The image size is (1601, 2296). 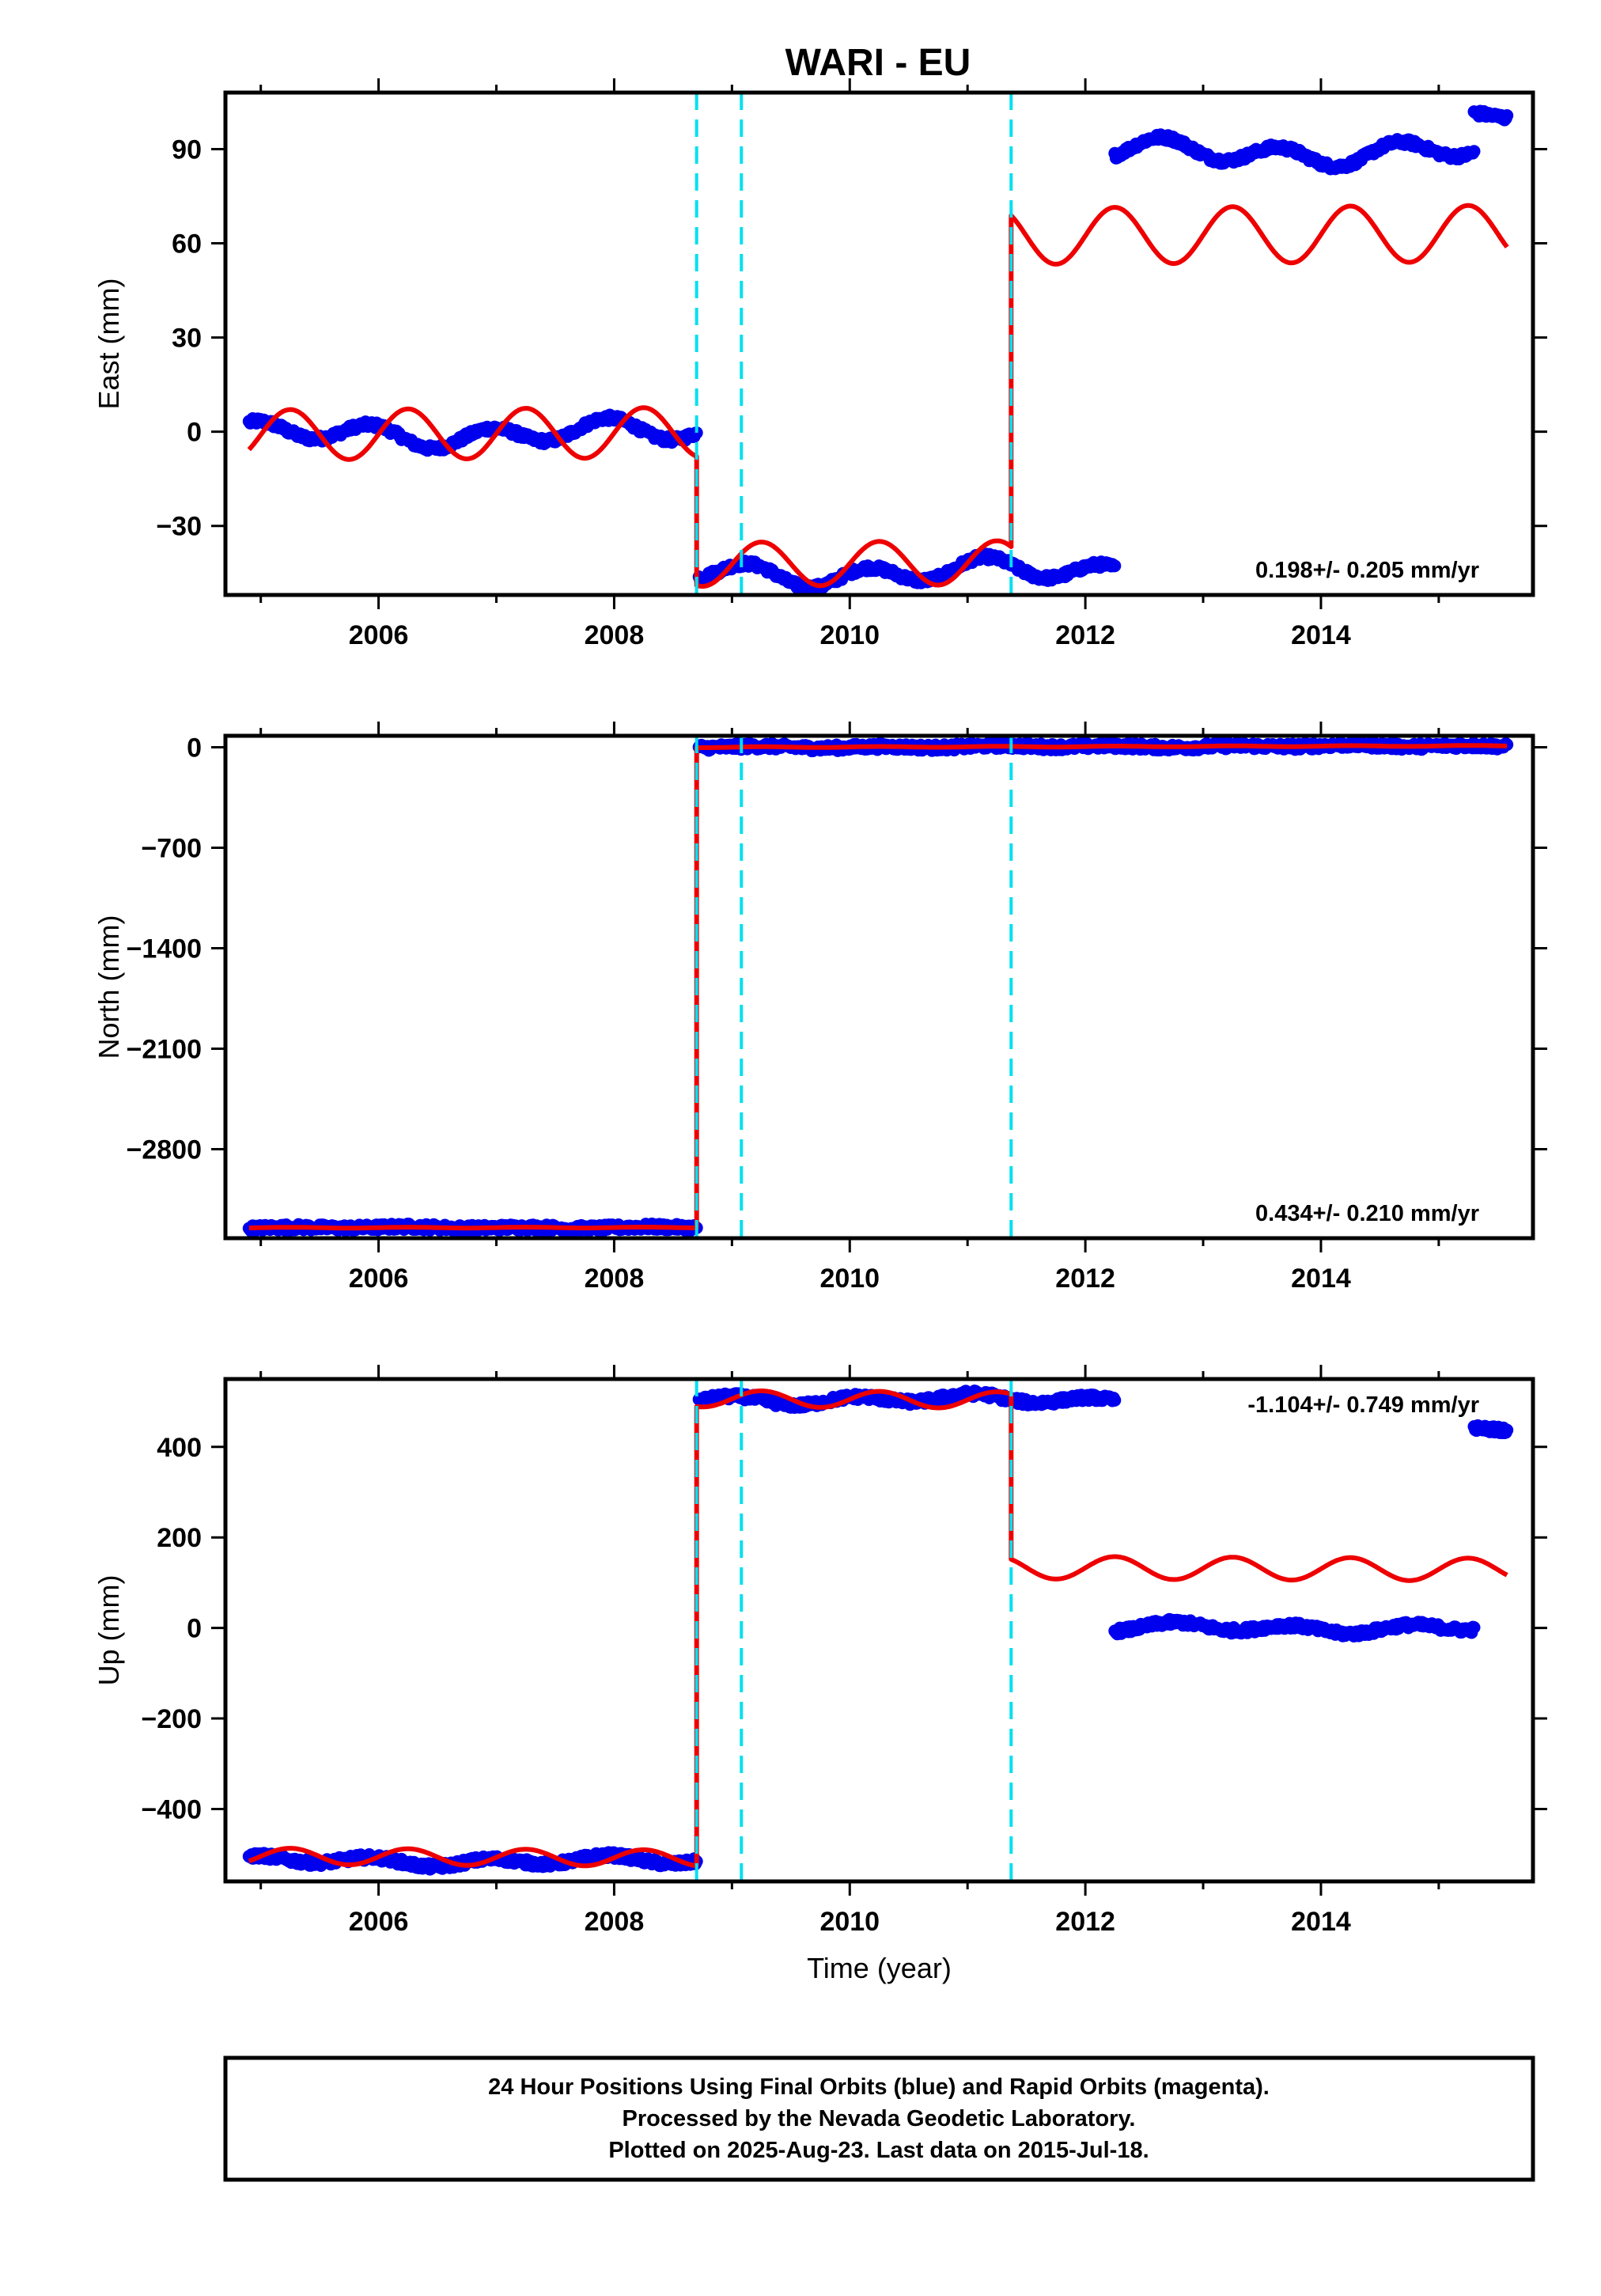 What do you see at coordinates (187, 150) in the screenshot?
I see `y-tick-label: 90` at bounding box center [187, 150].